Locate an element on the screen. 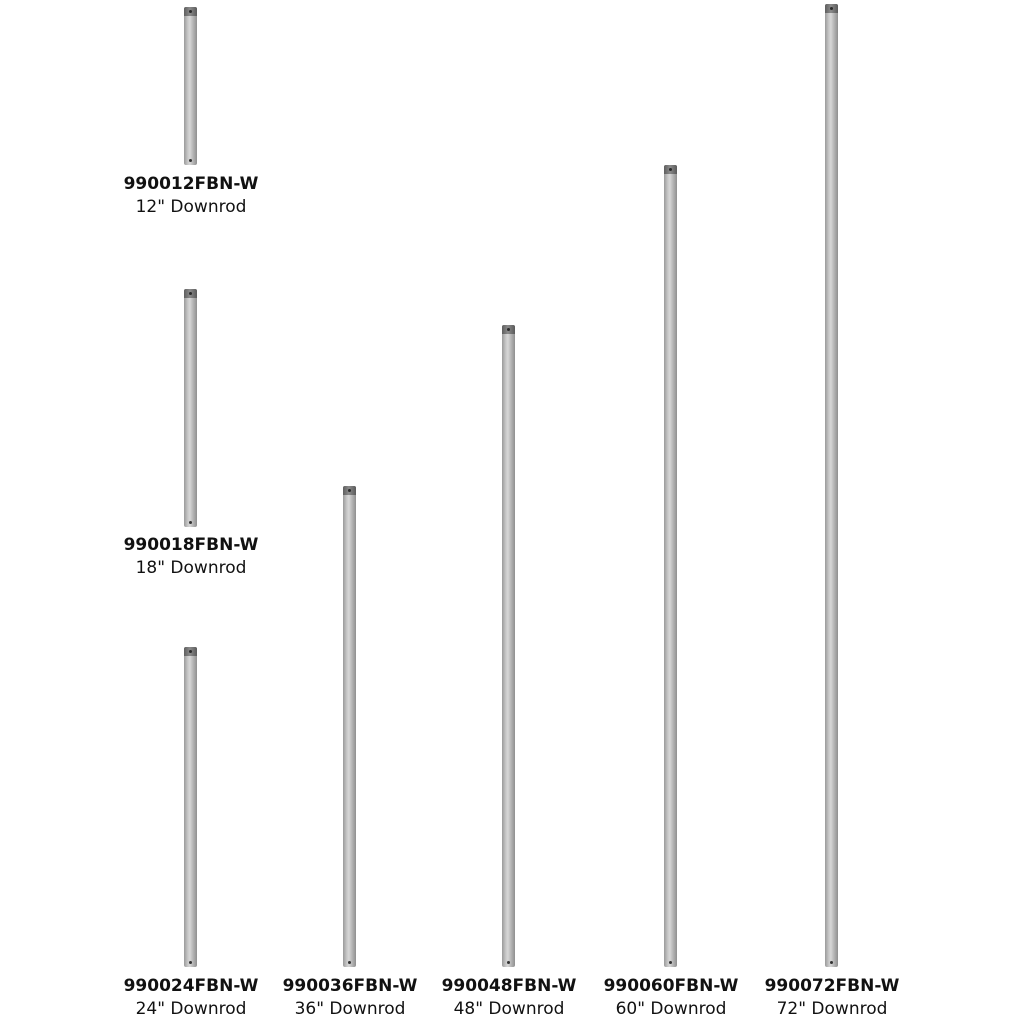 This screenshot has width=1024, height=1024. product-sku: 990012FBN-W is located at coordinates (191, 184).